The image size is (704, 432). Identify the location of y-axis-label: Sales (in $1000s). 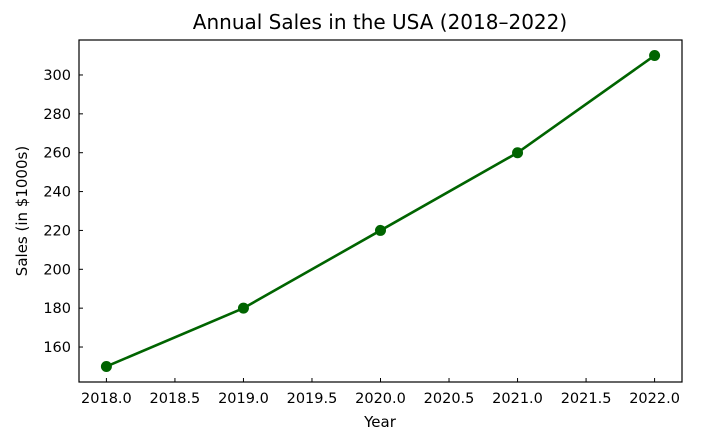
(22, 211).